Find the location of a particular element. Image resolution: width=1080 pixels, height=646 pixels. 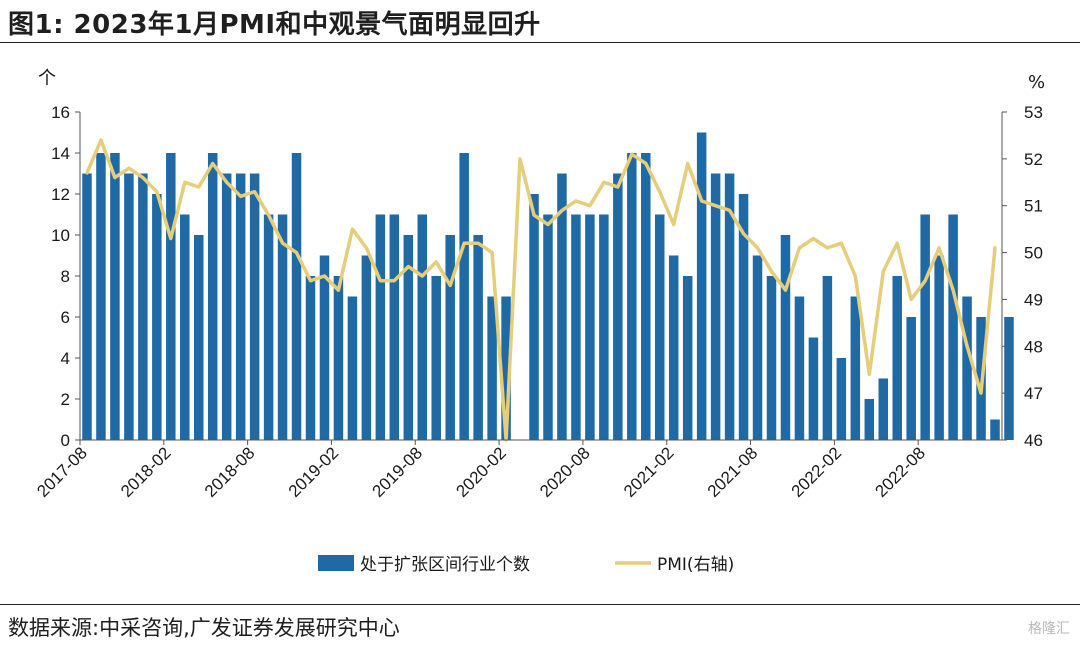

left-tick-label: 0 is located at coordinates (65, 440).